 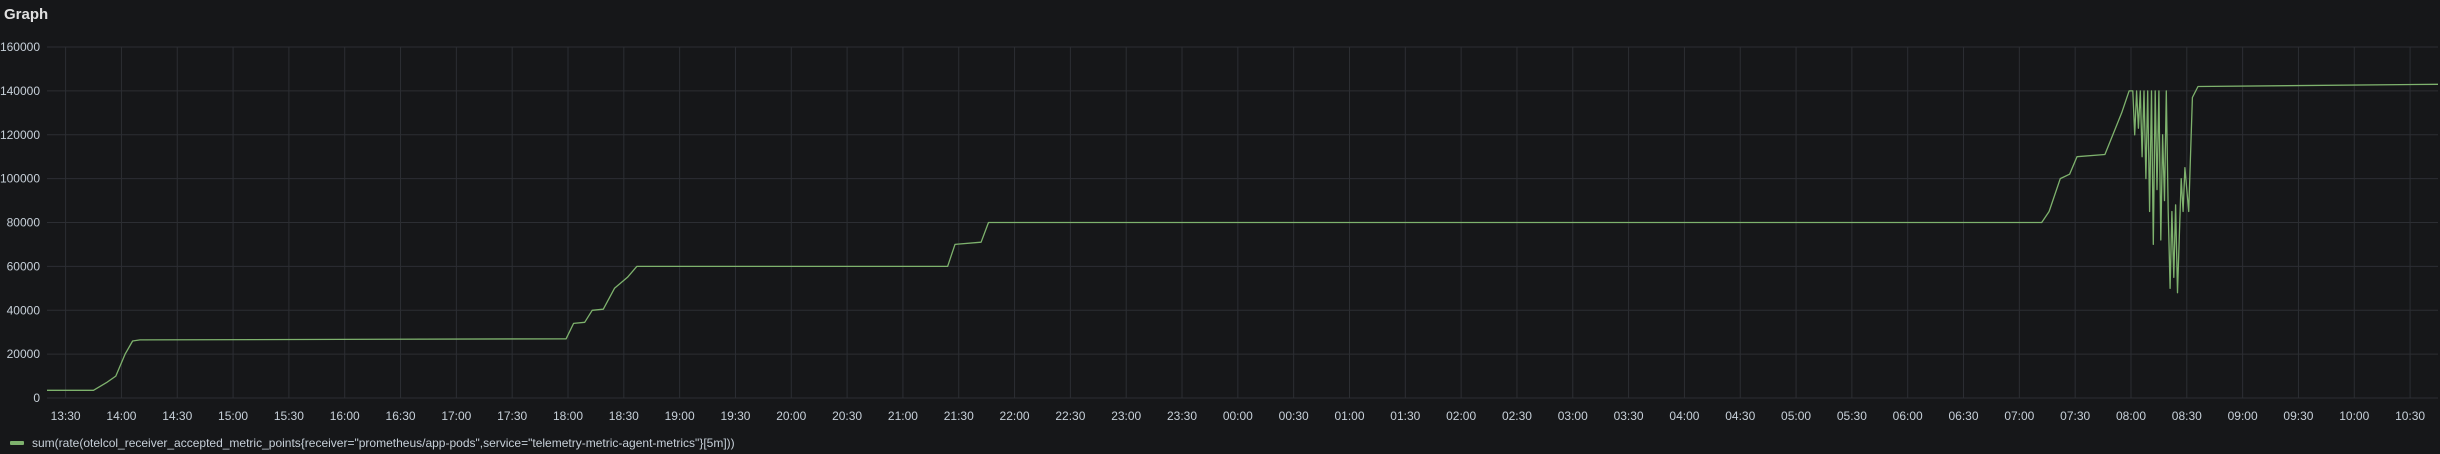 What do you see at coordinates (456, 416) in the screenshot?
I see `x-tick-label: 17:00` at bounding box center [456, 416].